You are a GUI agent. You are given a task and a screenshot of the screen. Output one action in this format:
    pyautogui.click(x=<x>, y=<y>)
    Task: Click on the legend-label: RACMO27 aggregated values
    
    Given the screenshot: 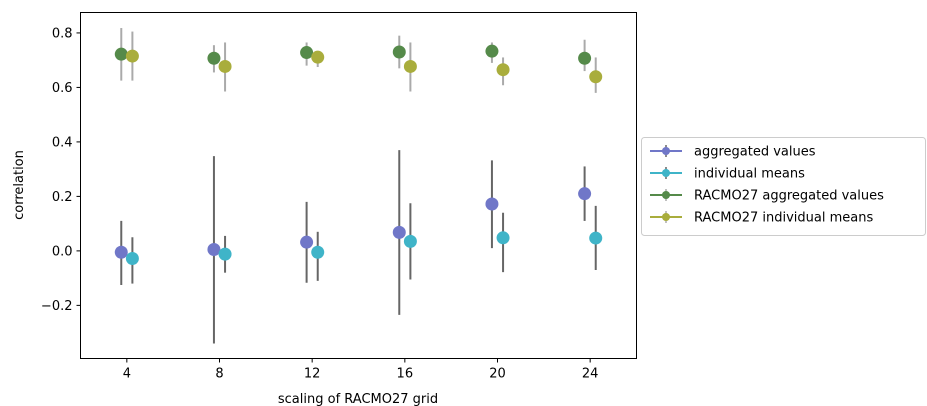 What is the action you would take?
    pyautogui.click(x=789, y=196)
    